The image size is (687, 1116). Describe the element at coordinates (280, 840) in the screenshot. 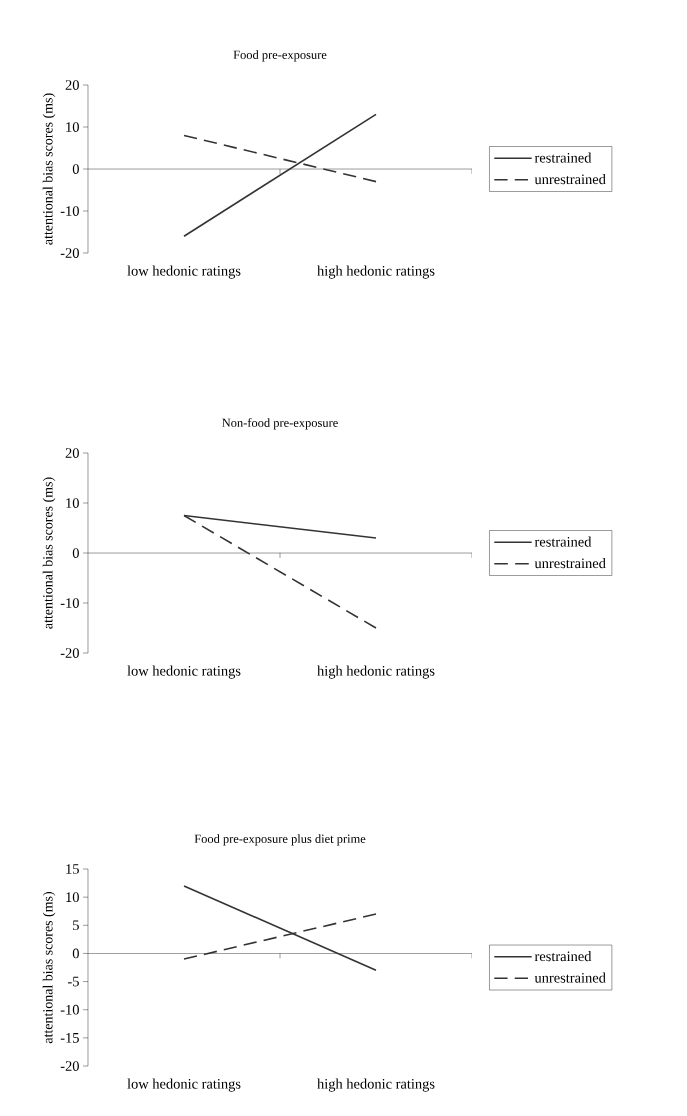

I see `chart-title: Food pre-exposure plus diet prime` at that location.